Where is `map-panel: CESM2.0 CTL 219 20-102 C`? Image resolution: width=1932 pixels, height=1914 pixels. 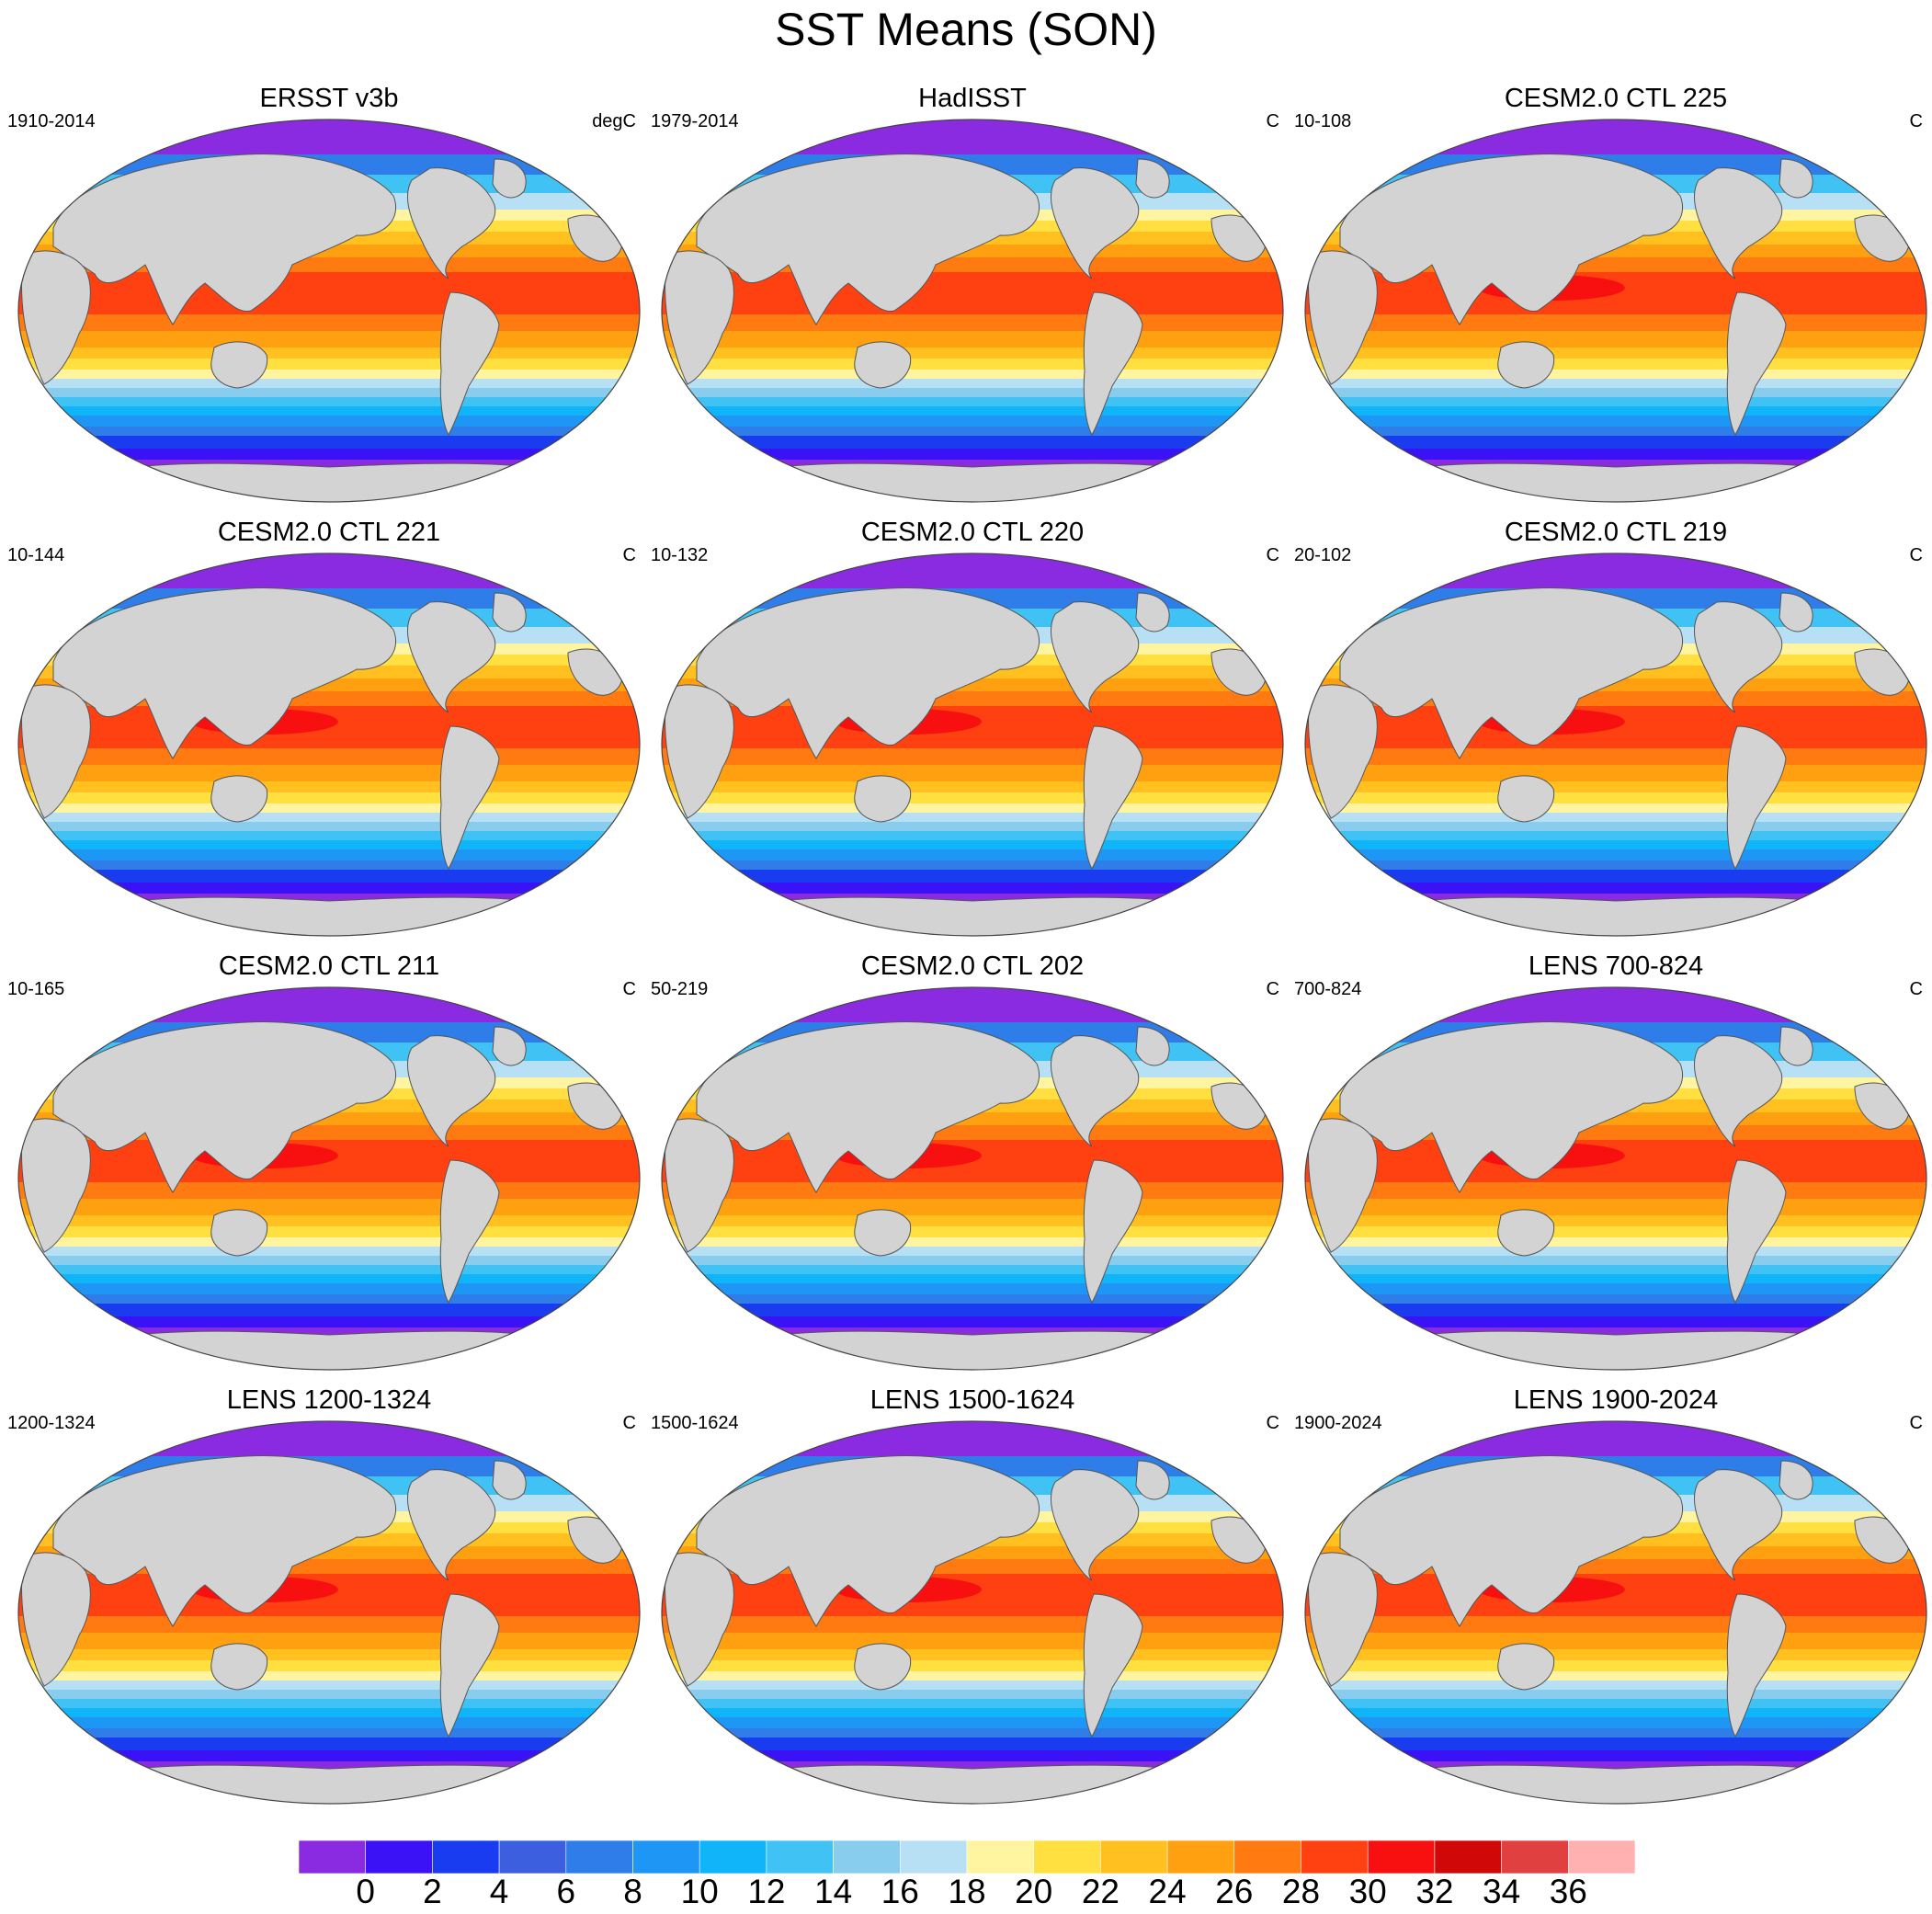 map-panel: CESM2.0 CTL 219 20-102 C is located at coordinates (1613, 727).